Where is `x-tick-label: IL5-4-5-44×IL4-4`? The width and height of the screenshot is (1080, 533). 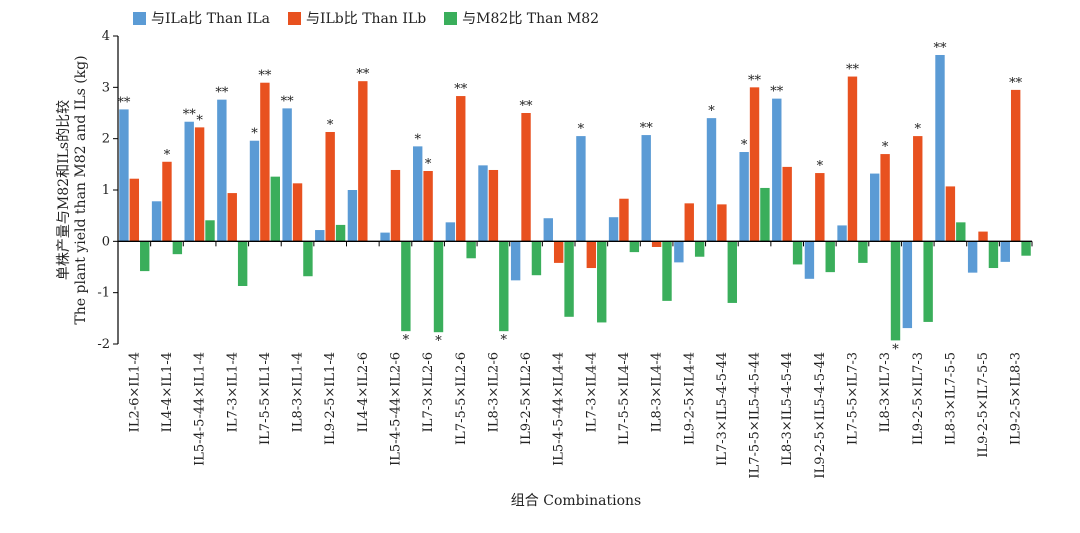
x-tick-label: IL5-4-5-44×IL4-4 is located at coordinates (559, 409).